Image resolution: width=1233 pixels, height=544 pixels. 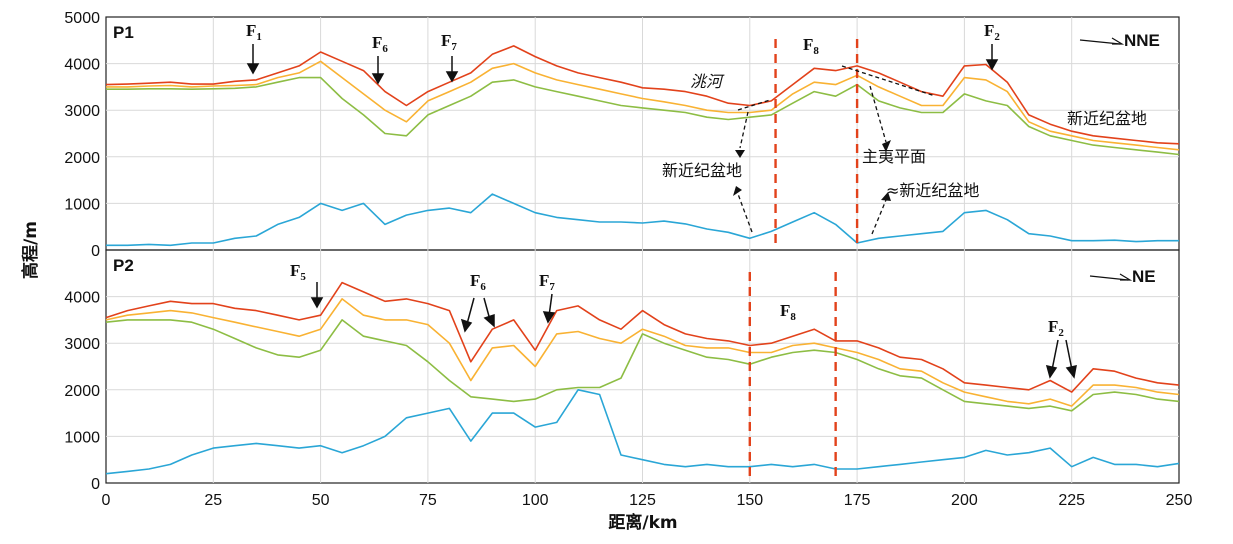 What do you see at coordinates (642, 500) in the screenshot?
I see `x-tick-label: 125` at bounding box center [642, 500].